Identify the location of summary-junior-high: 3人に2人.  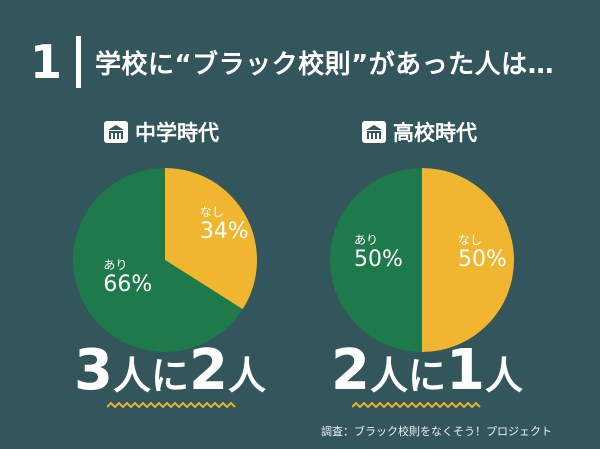
(170, 370).